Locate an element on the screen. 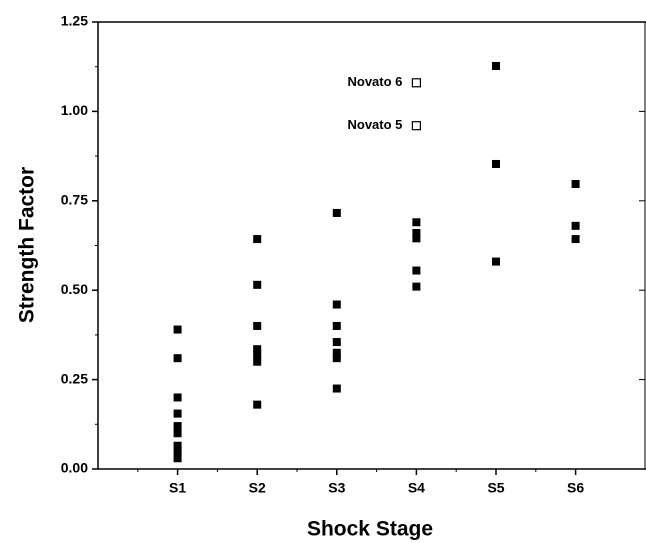 This screenshot has height=543, width=646. x-tick-label: S1 is located at coordinates (177, 488).